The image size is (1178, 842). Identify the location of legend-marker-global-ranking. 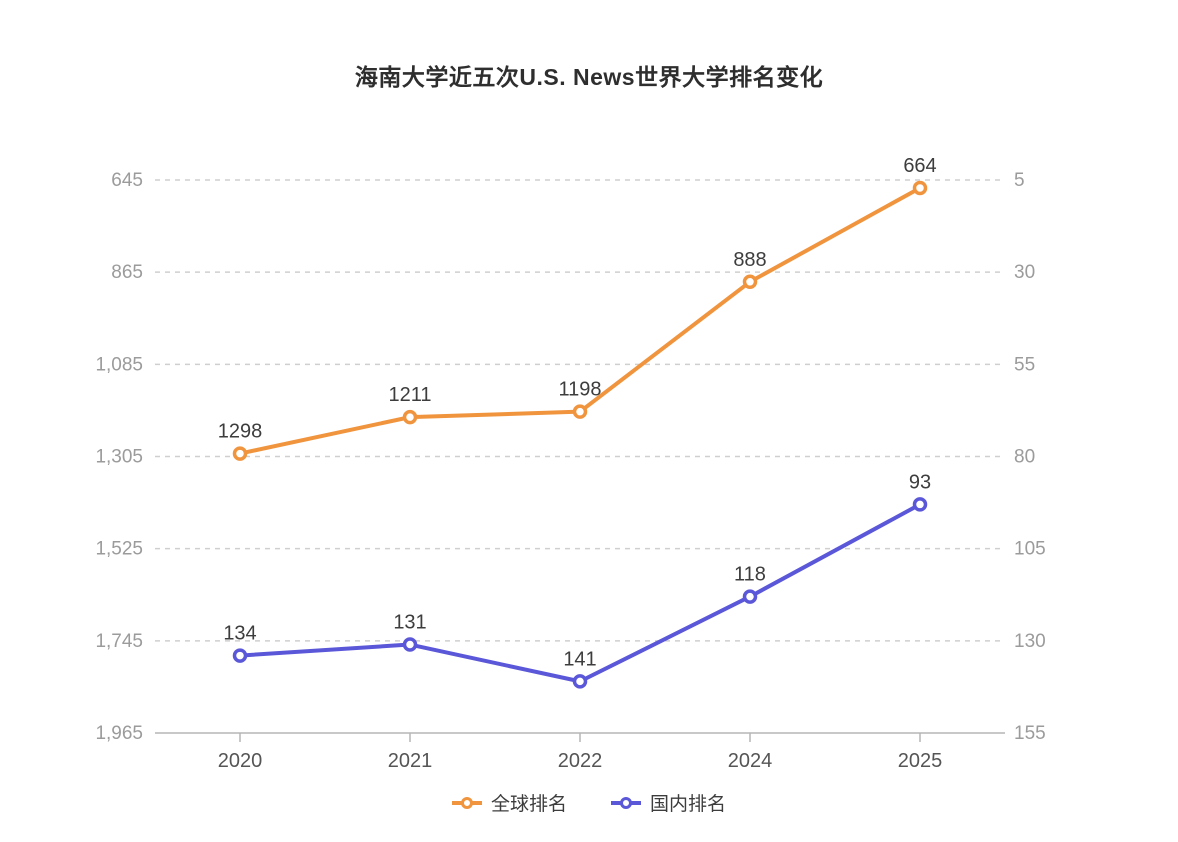
(466, 802).